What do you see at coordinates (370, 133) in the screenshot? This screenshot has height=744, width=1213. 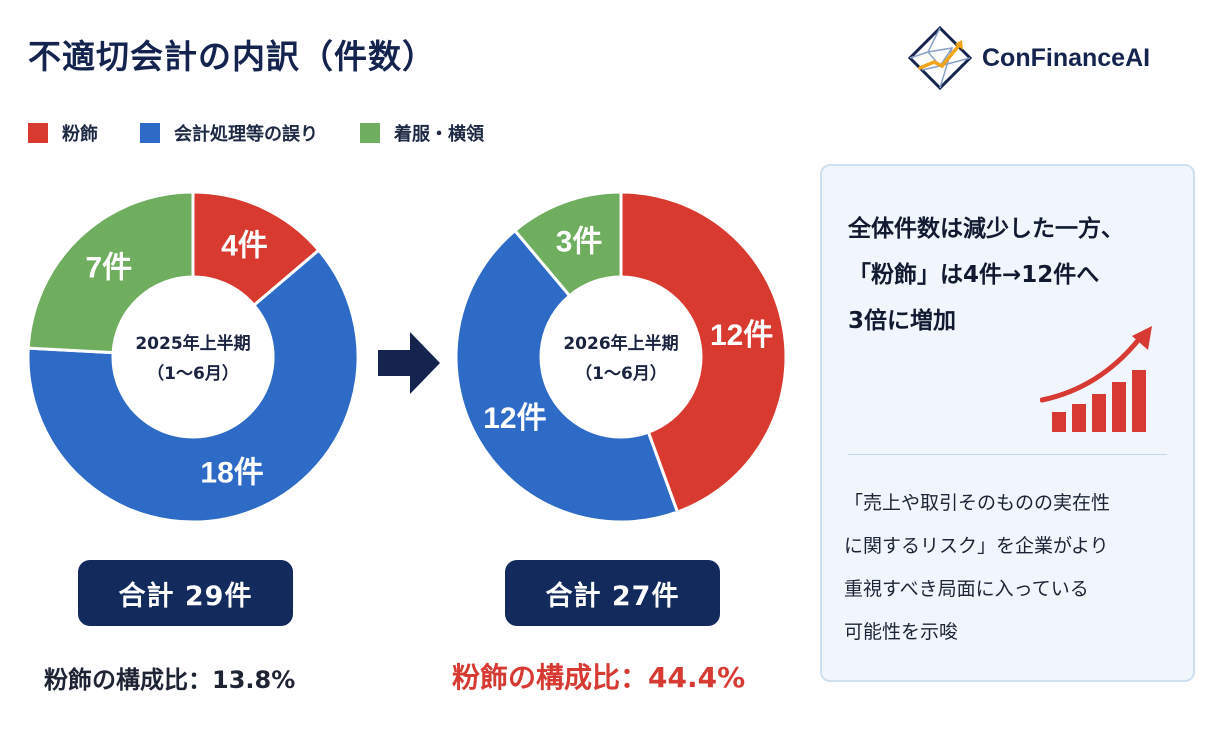 I see `legend-swatch-green` at bounding box center [370, 133].